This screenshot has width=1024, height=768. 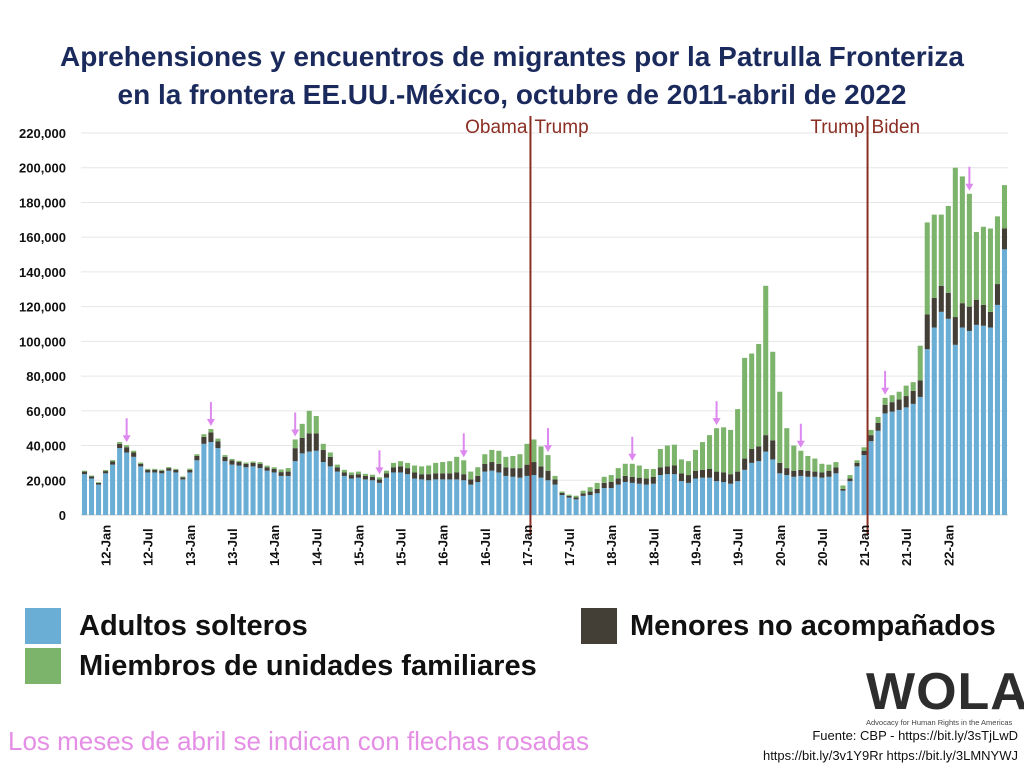 I want to click on y-tick-label: 40,000, so click(x=46, y=446).